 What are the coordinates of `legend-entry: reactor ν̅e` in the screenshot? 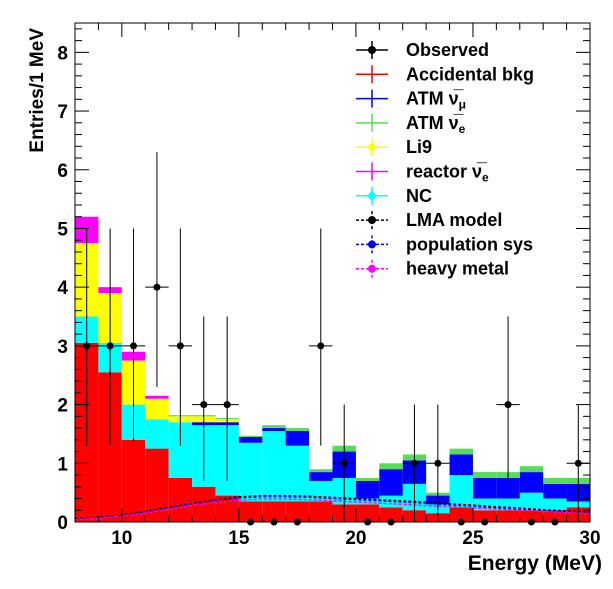 It's located at (422, 173).